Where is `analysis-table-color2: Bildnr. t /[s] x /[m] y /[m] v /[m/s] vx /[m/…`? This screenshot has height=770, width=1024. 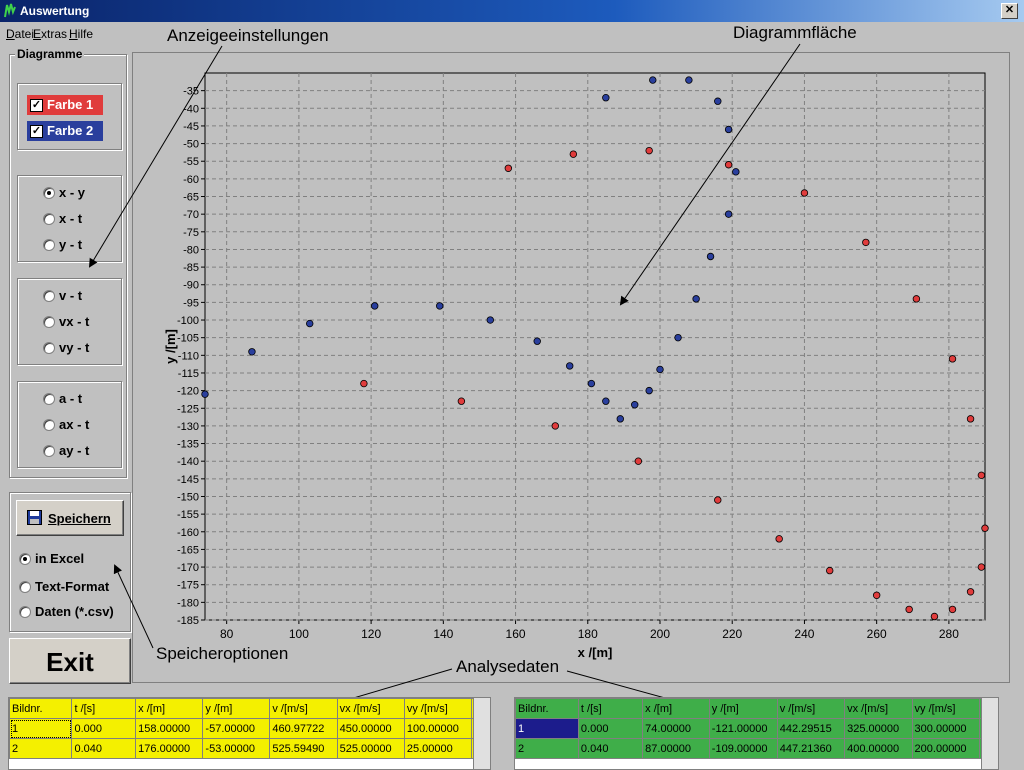
analysis-table-color2: Bildnr. t /[s] x /[m] y /[m] v /[m/s] vx /[m/… is located at coordinates (756, 733).